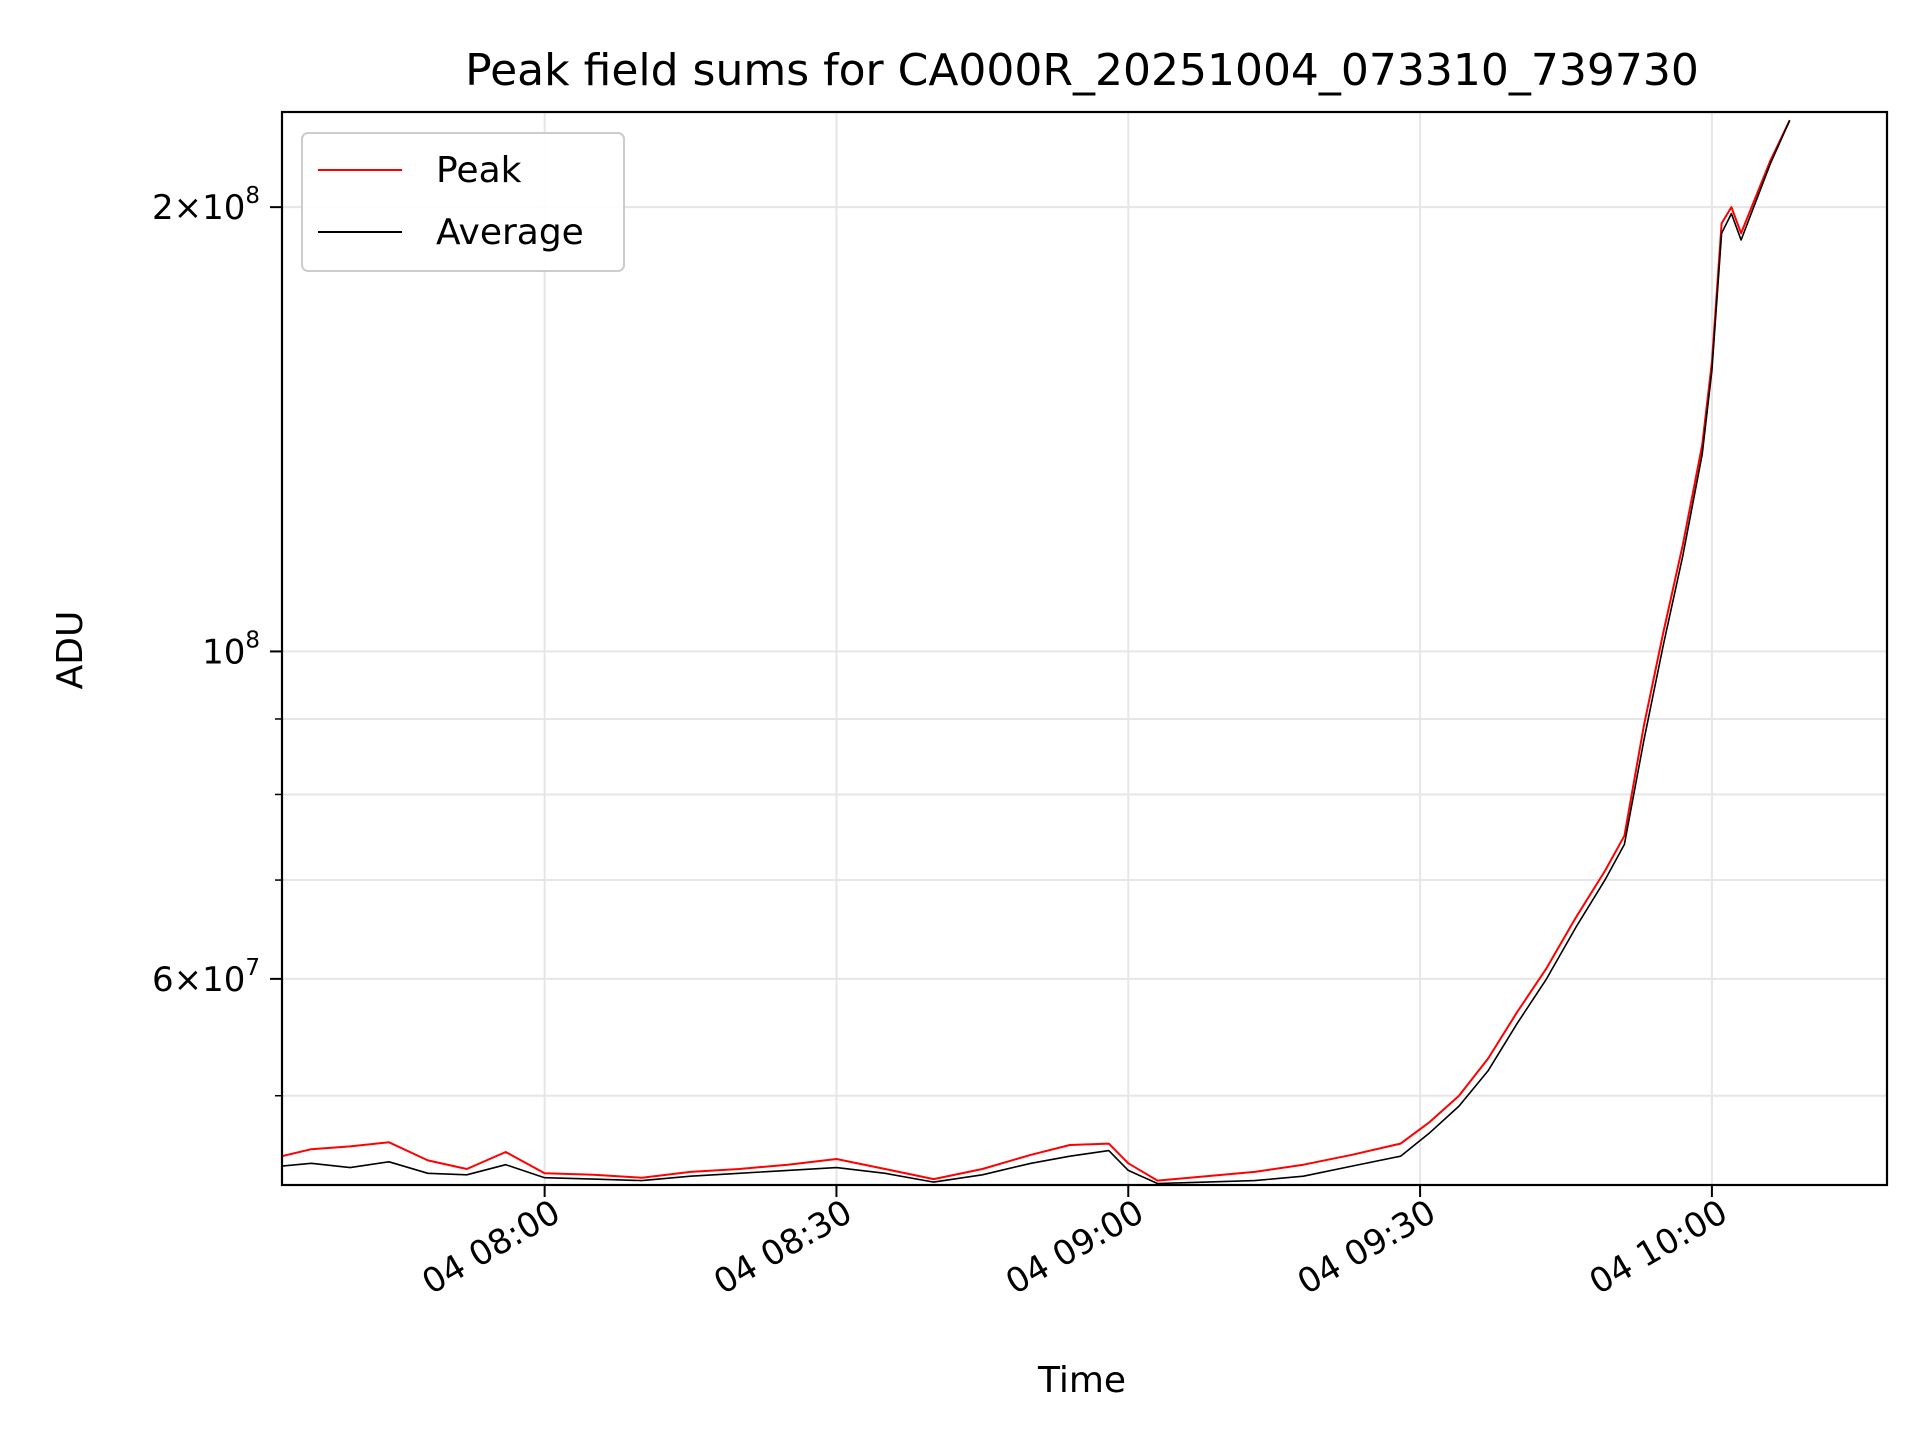 Image resolution: width=1920 pixels, height=1440 pixels. What do you see at coordinates (231, 649) in the screenshot?
I see `y-tick-label: 108` at bounding box center [231, 649].